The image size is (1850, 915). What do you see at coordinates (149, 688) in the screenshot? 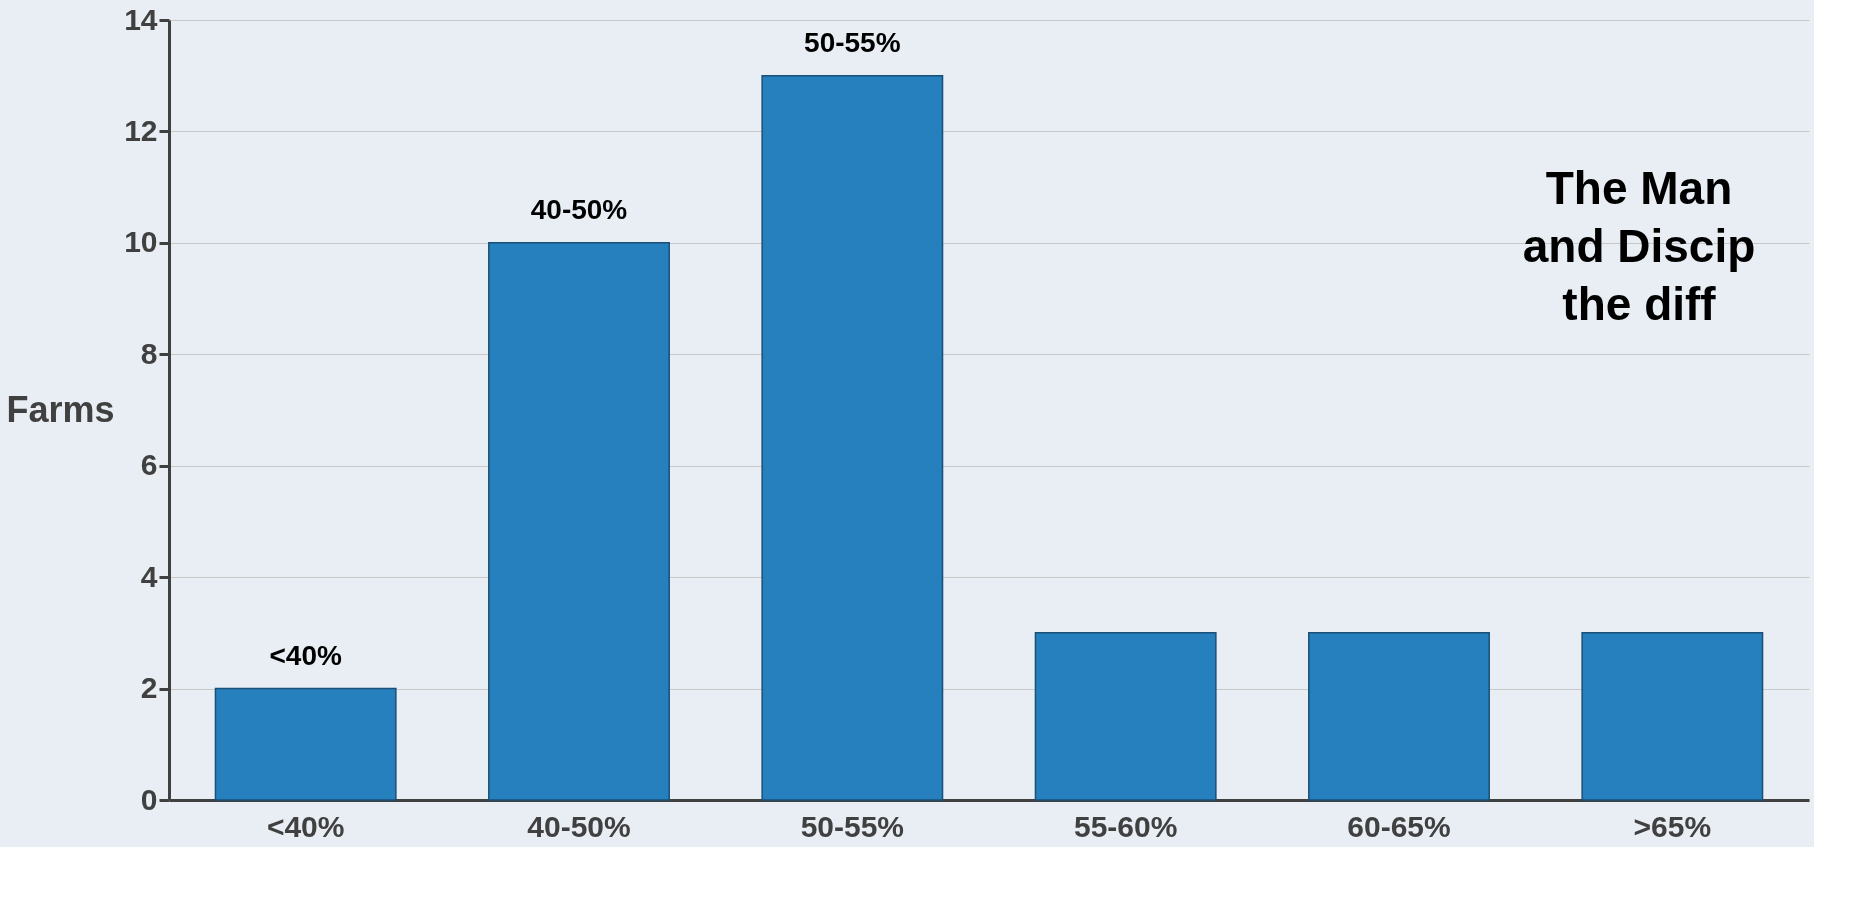
I see `y-tick-label: 2` at bounding box center [149, 688].